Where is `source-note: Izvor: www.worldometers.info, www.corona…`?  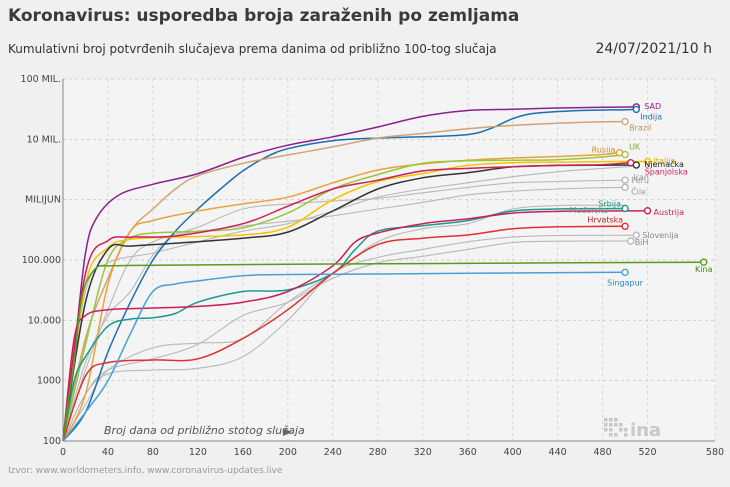 source-note: Izvor: www.worldometers.info, www.corona… is located at coordinates (145, 471).